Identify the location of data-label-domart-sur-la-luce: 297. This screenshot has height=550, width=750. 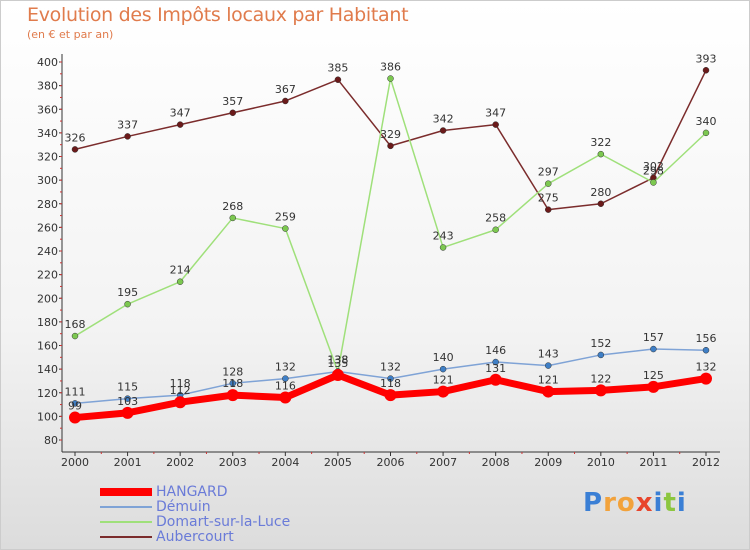
(548, 172).